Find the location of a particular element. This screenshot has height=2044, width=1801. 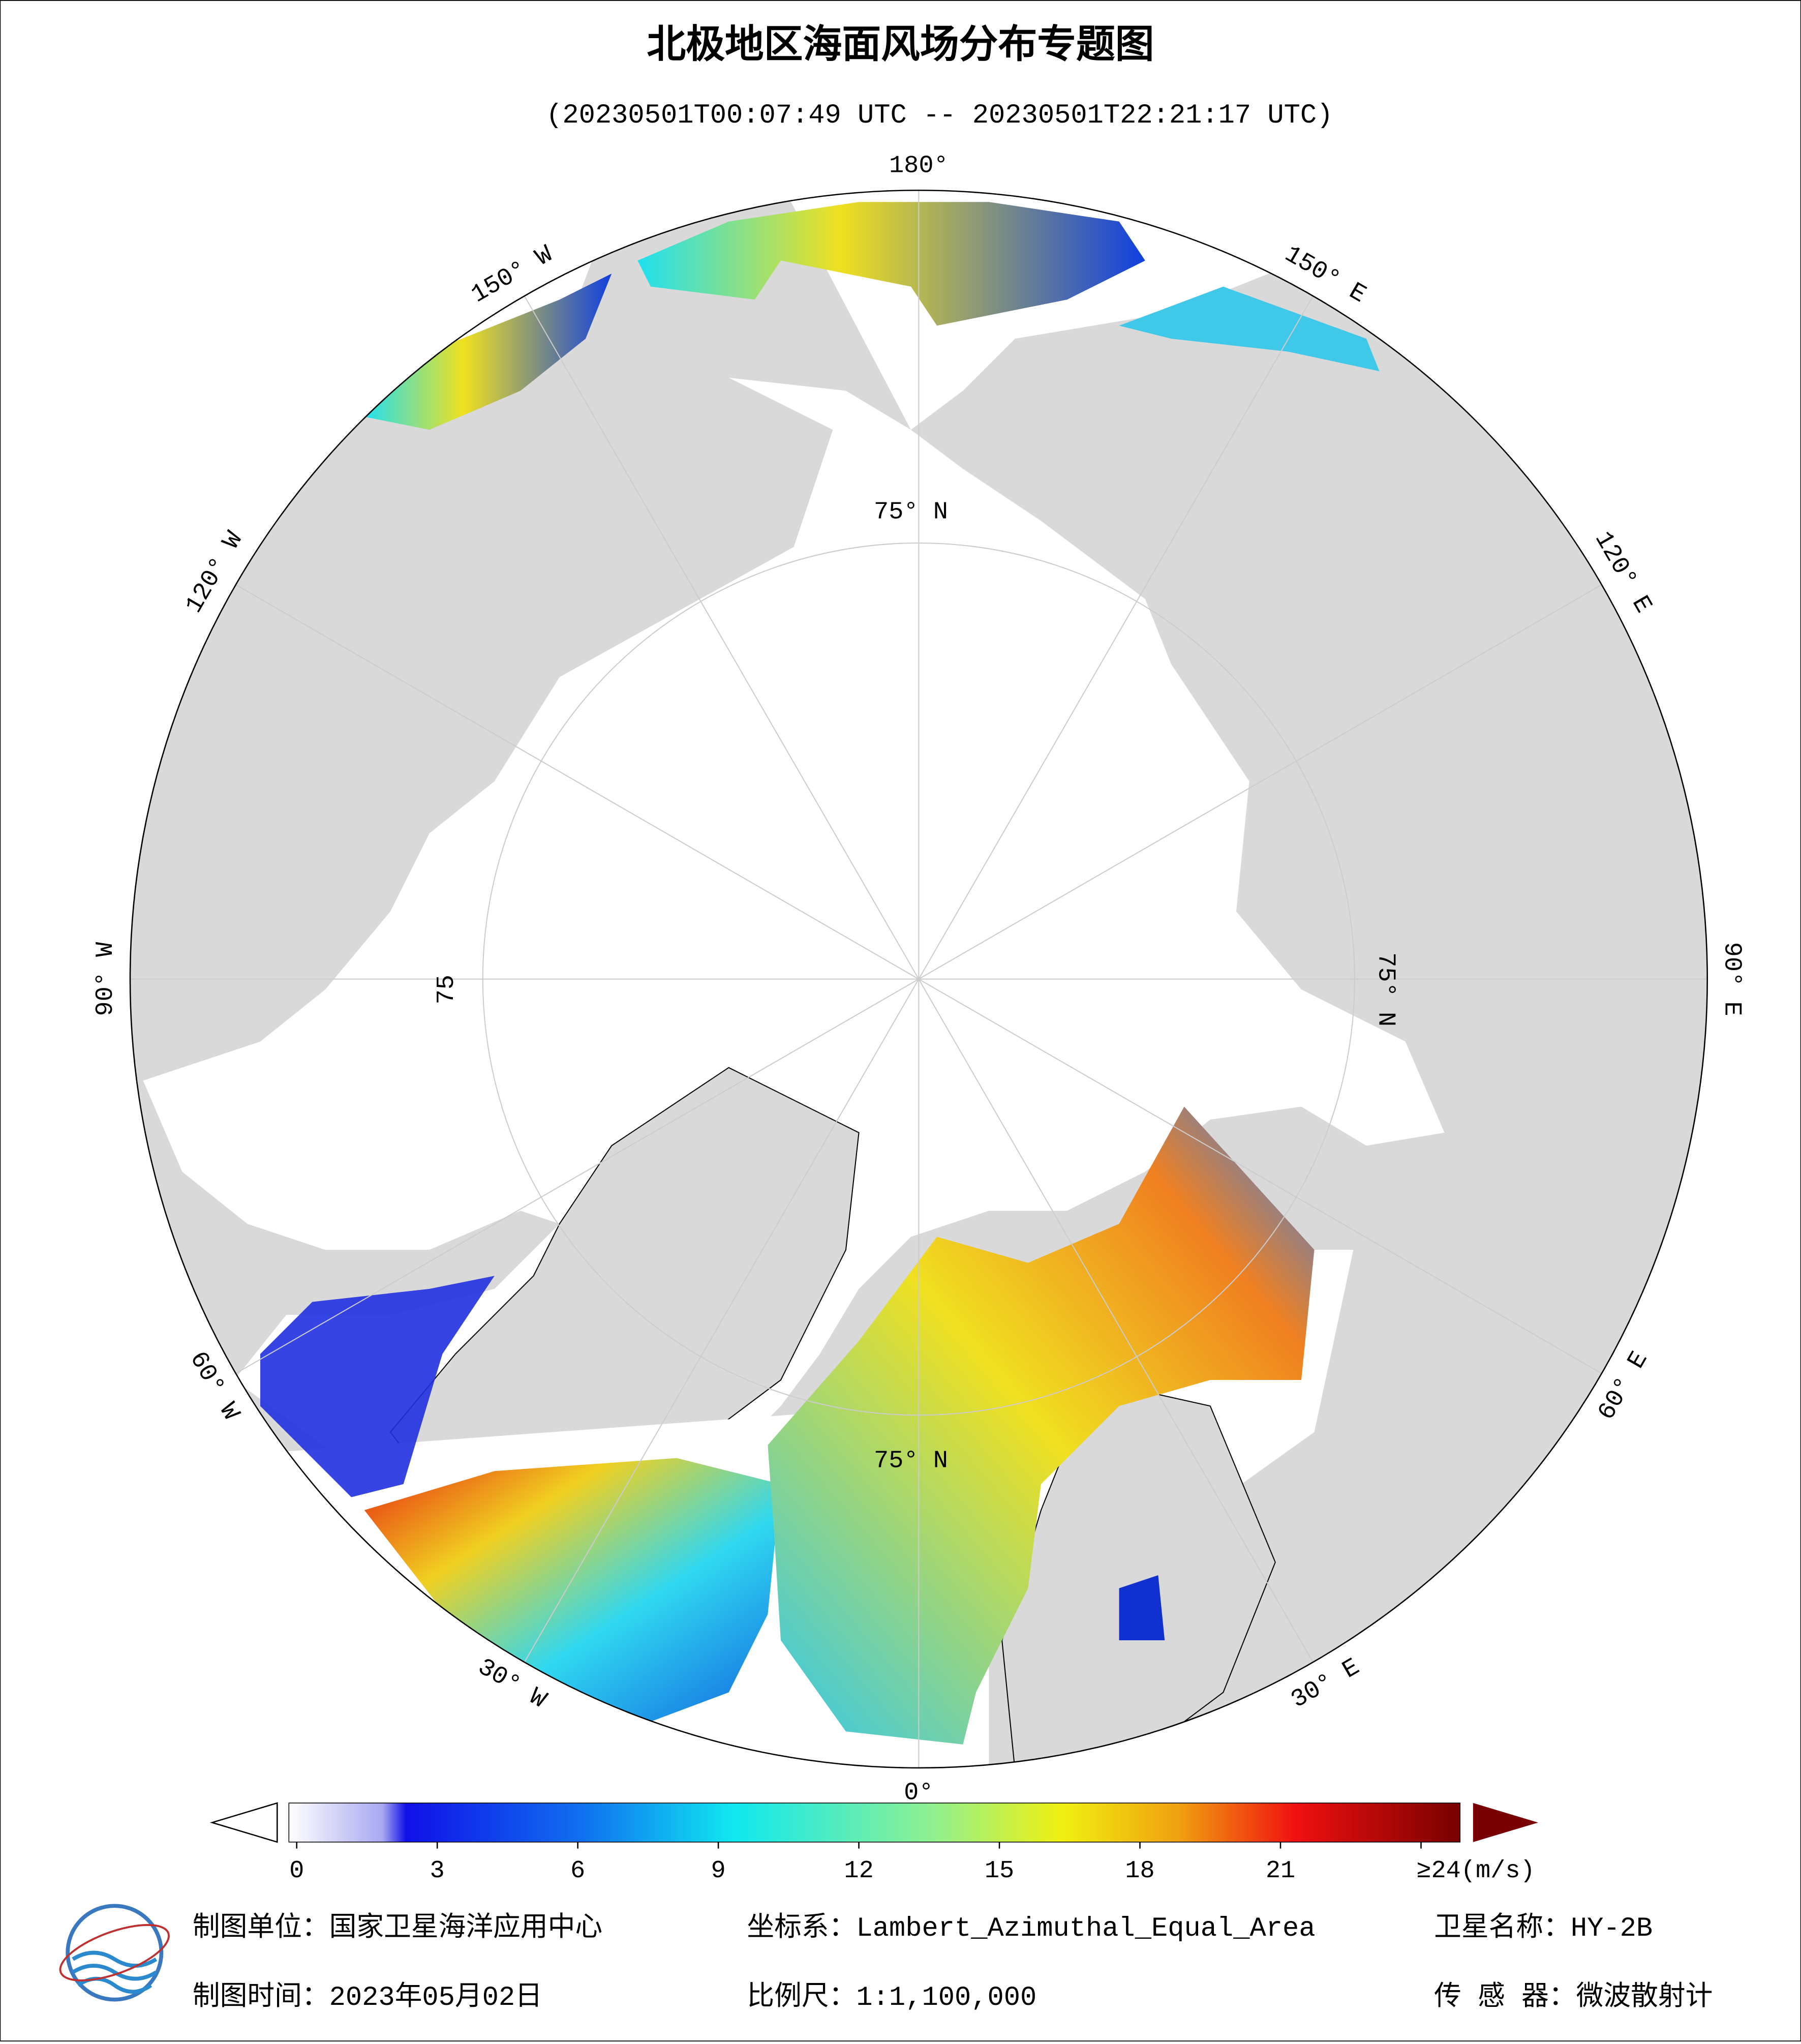

footer-scale: 比例尺：1:1,100,000 is located at coordinates (892, 1997).